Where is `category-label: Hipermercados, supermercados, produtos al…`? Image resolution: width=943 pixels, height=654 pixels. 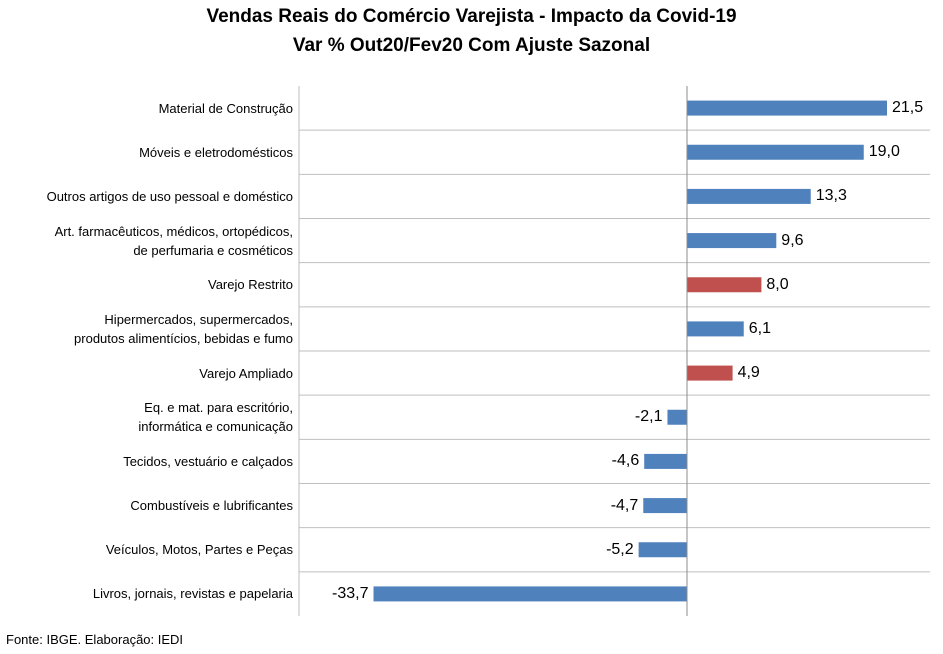 category-label: Hipermercados, supermercados, produtos al… is located at coordinates (183, 328).